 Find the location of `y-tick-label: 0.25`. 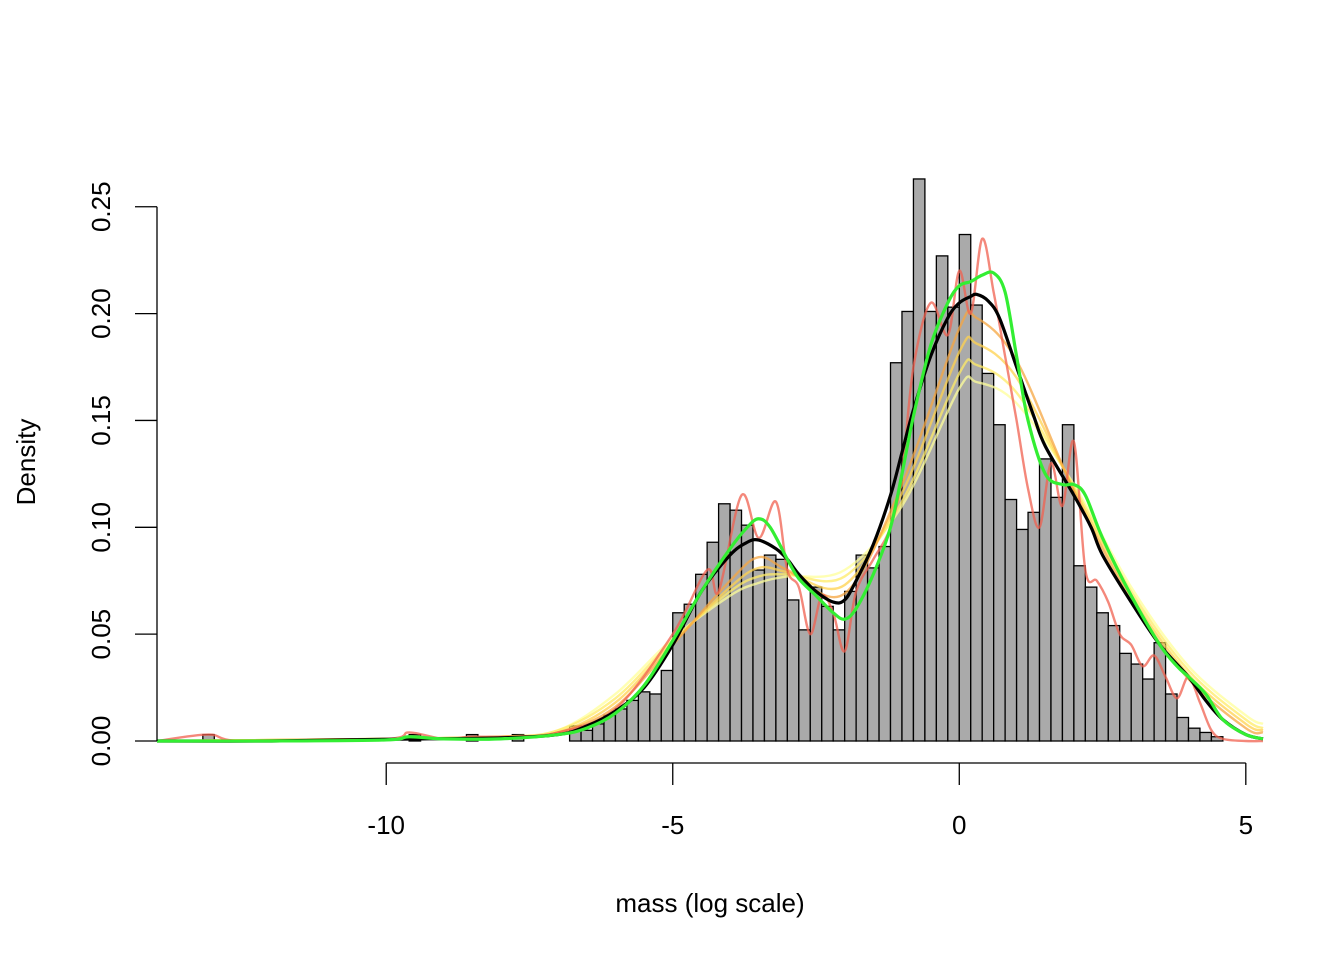

y-tick-label: 0.25 is located at coordinates (101, 206).